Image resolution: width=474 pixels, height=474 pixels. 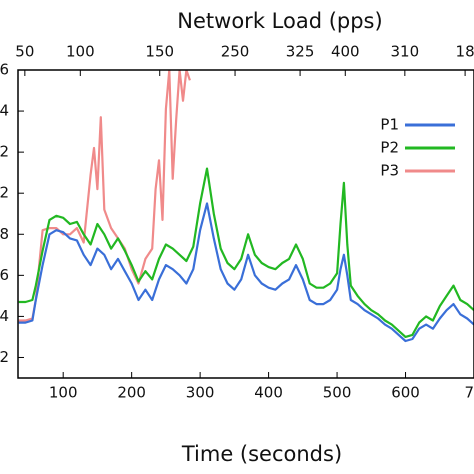 I want to click on top-tick-label: 400, so click(x=345, y=52).